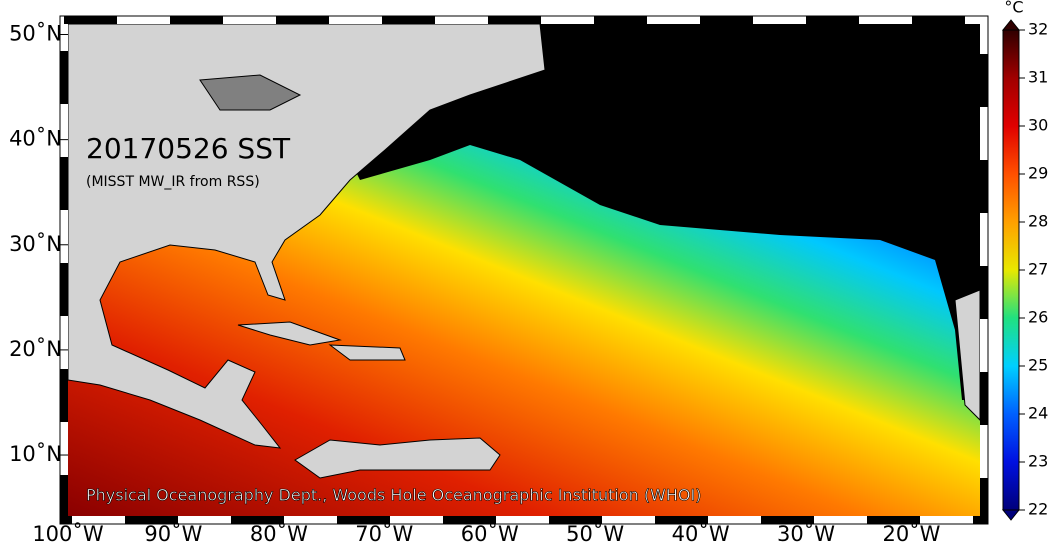 Image resolution: width=1061 pixels, height=546 pixels. Describe the element at coordinates (35, 454) in the screenshot. I see `y-tick-label: 10˚N` at that location.